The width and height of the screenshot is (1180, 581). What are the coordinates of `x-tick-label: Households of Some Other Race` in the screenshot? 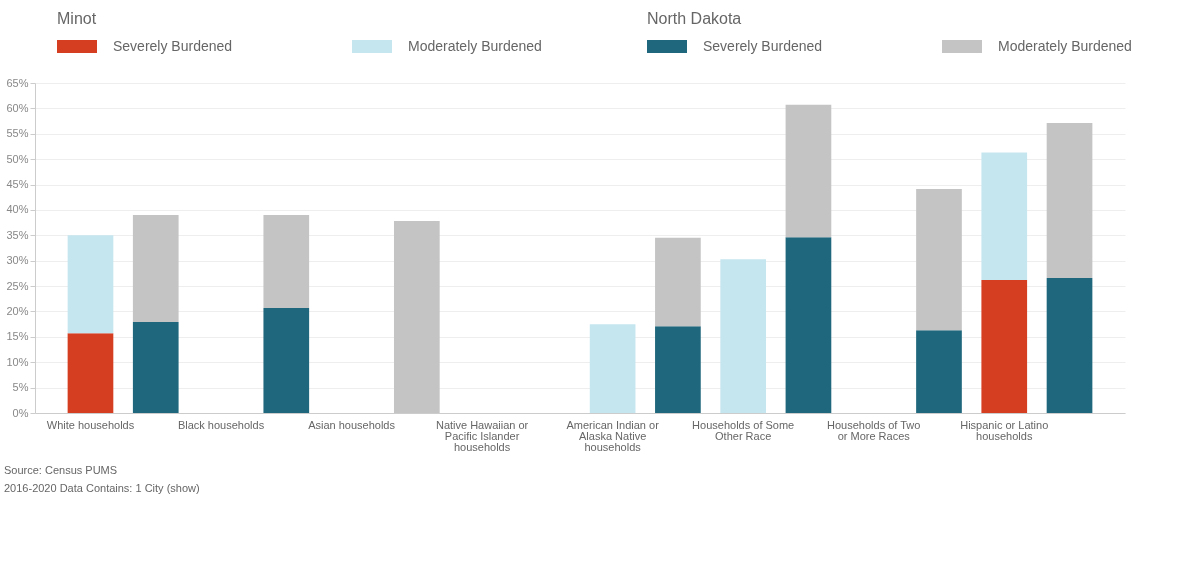 It's located at (743, 430).